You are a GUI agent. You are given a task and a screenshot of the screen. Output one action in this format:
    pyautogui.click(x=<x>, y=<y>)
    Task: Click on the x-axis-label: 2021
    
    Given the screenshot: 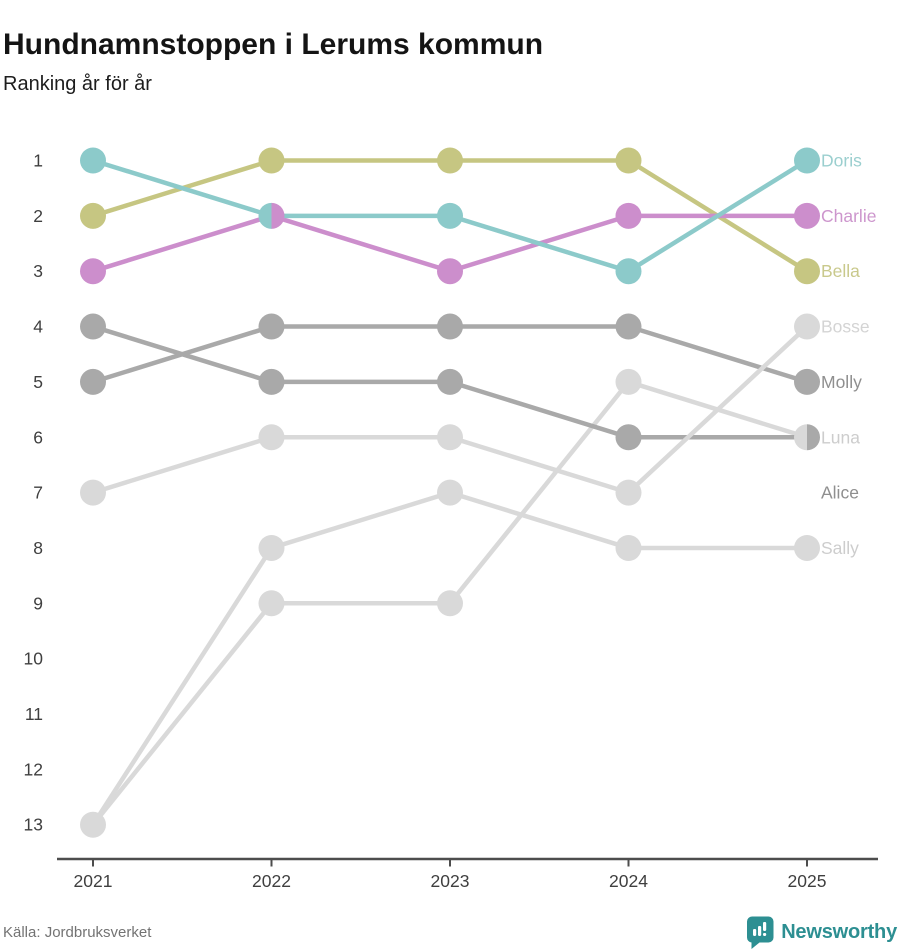 What is the action you would take?
    pyautogui.click(x=93, y=881)
    